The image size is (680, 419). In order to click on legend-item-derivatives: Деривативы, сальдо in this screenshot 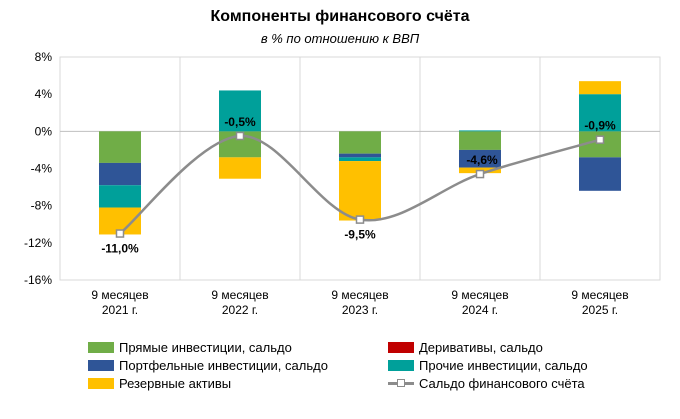, I will do `click(465, 347)`.